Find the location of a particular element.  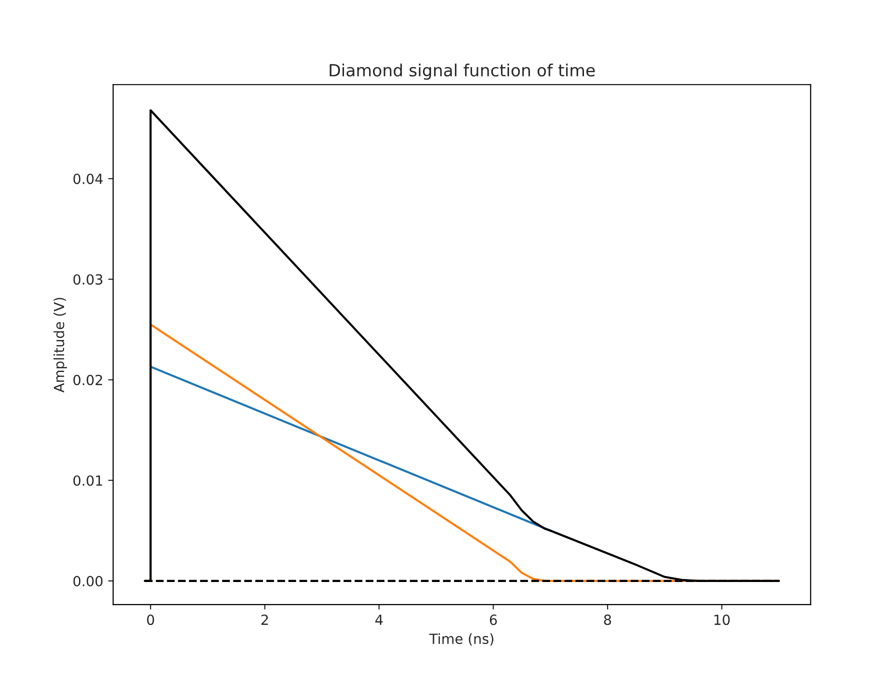

chart-title: Diamond signal function of time is located at coordinates (462, 72).